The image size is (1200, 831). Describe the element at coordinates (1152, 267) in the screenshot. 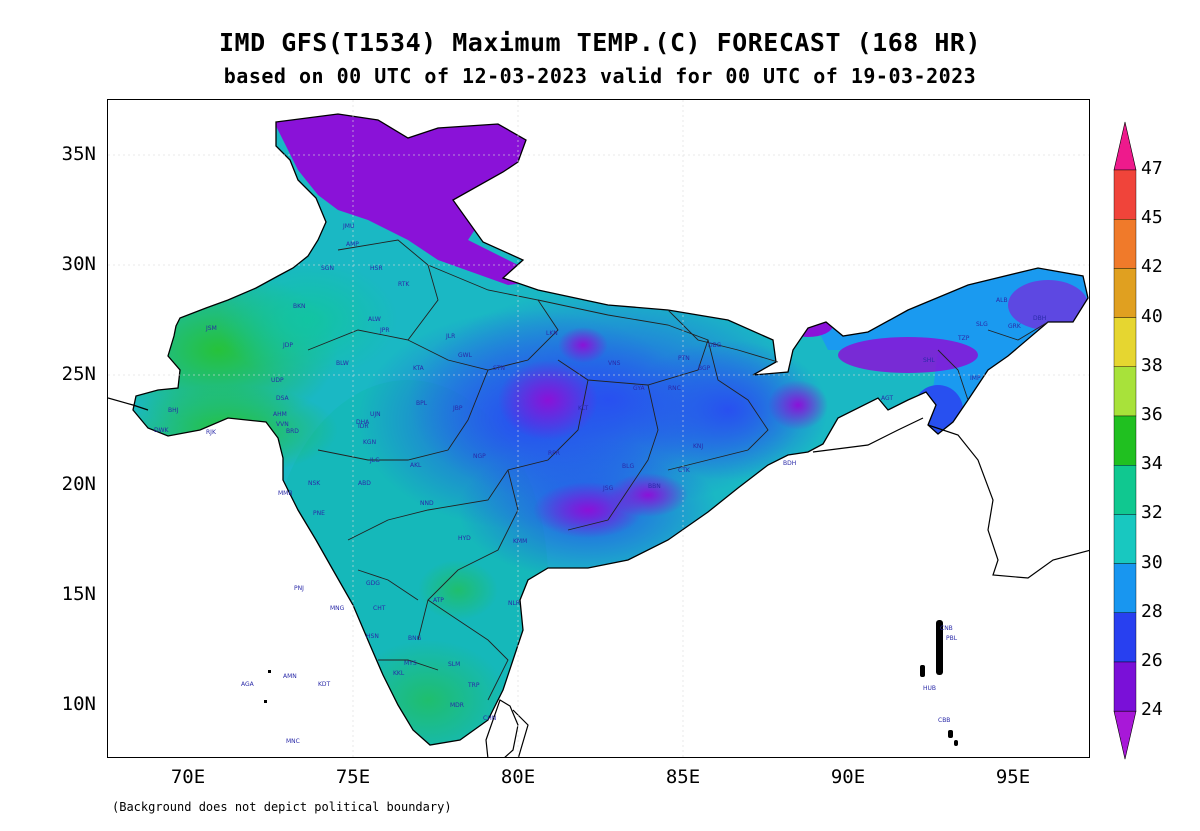

I see `colorbar-label: 42` at that location.